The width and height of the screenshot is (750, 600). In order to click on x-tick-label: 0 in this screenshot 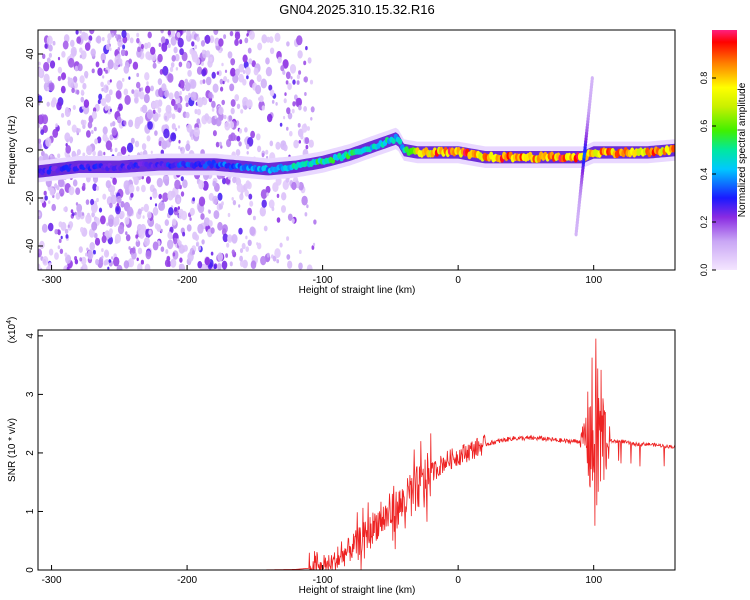, I will do `click(458, 580)`.